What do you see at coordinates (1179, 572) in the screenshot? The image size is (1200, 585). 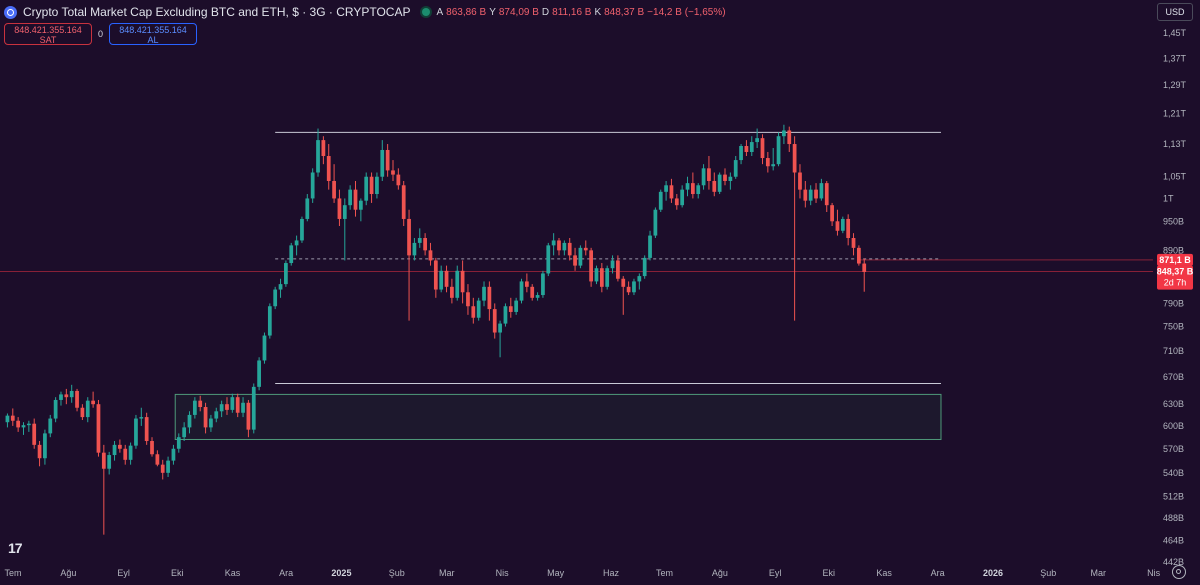 I see `chart-settings-icon` at bounding box center [1179, 572].